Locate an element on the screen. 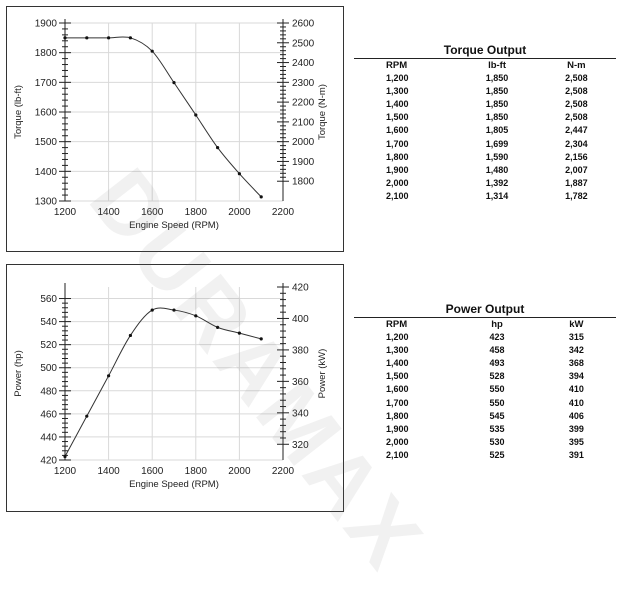 The width and height of the screenshot is (628, 589). y2-tick-label: 1800 is located at coordinates (303, 182).